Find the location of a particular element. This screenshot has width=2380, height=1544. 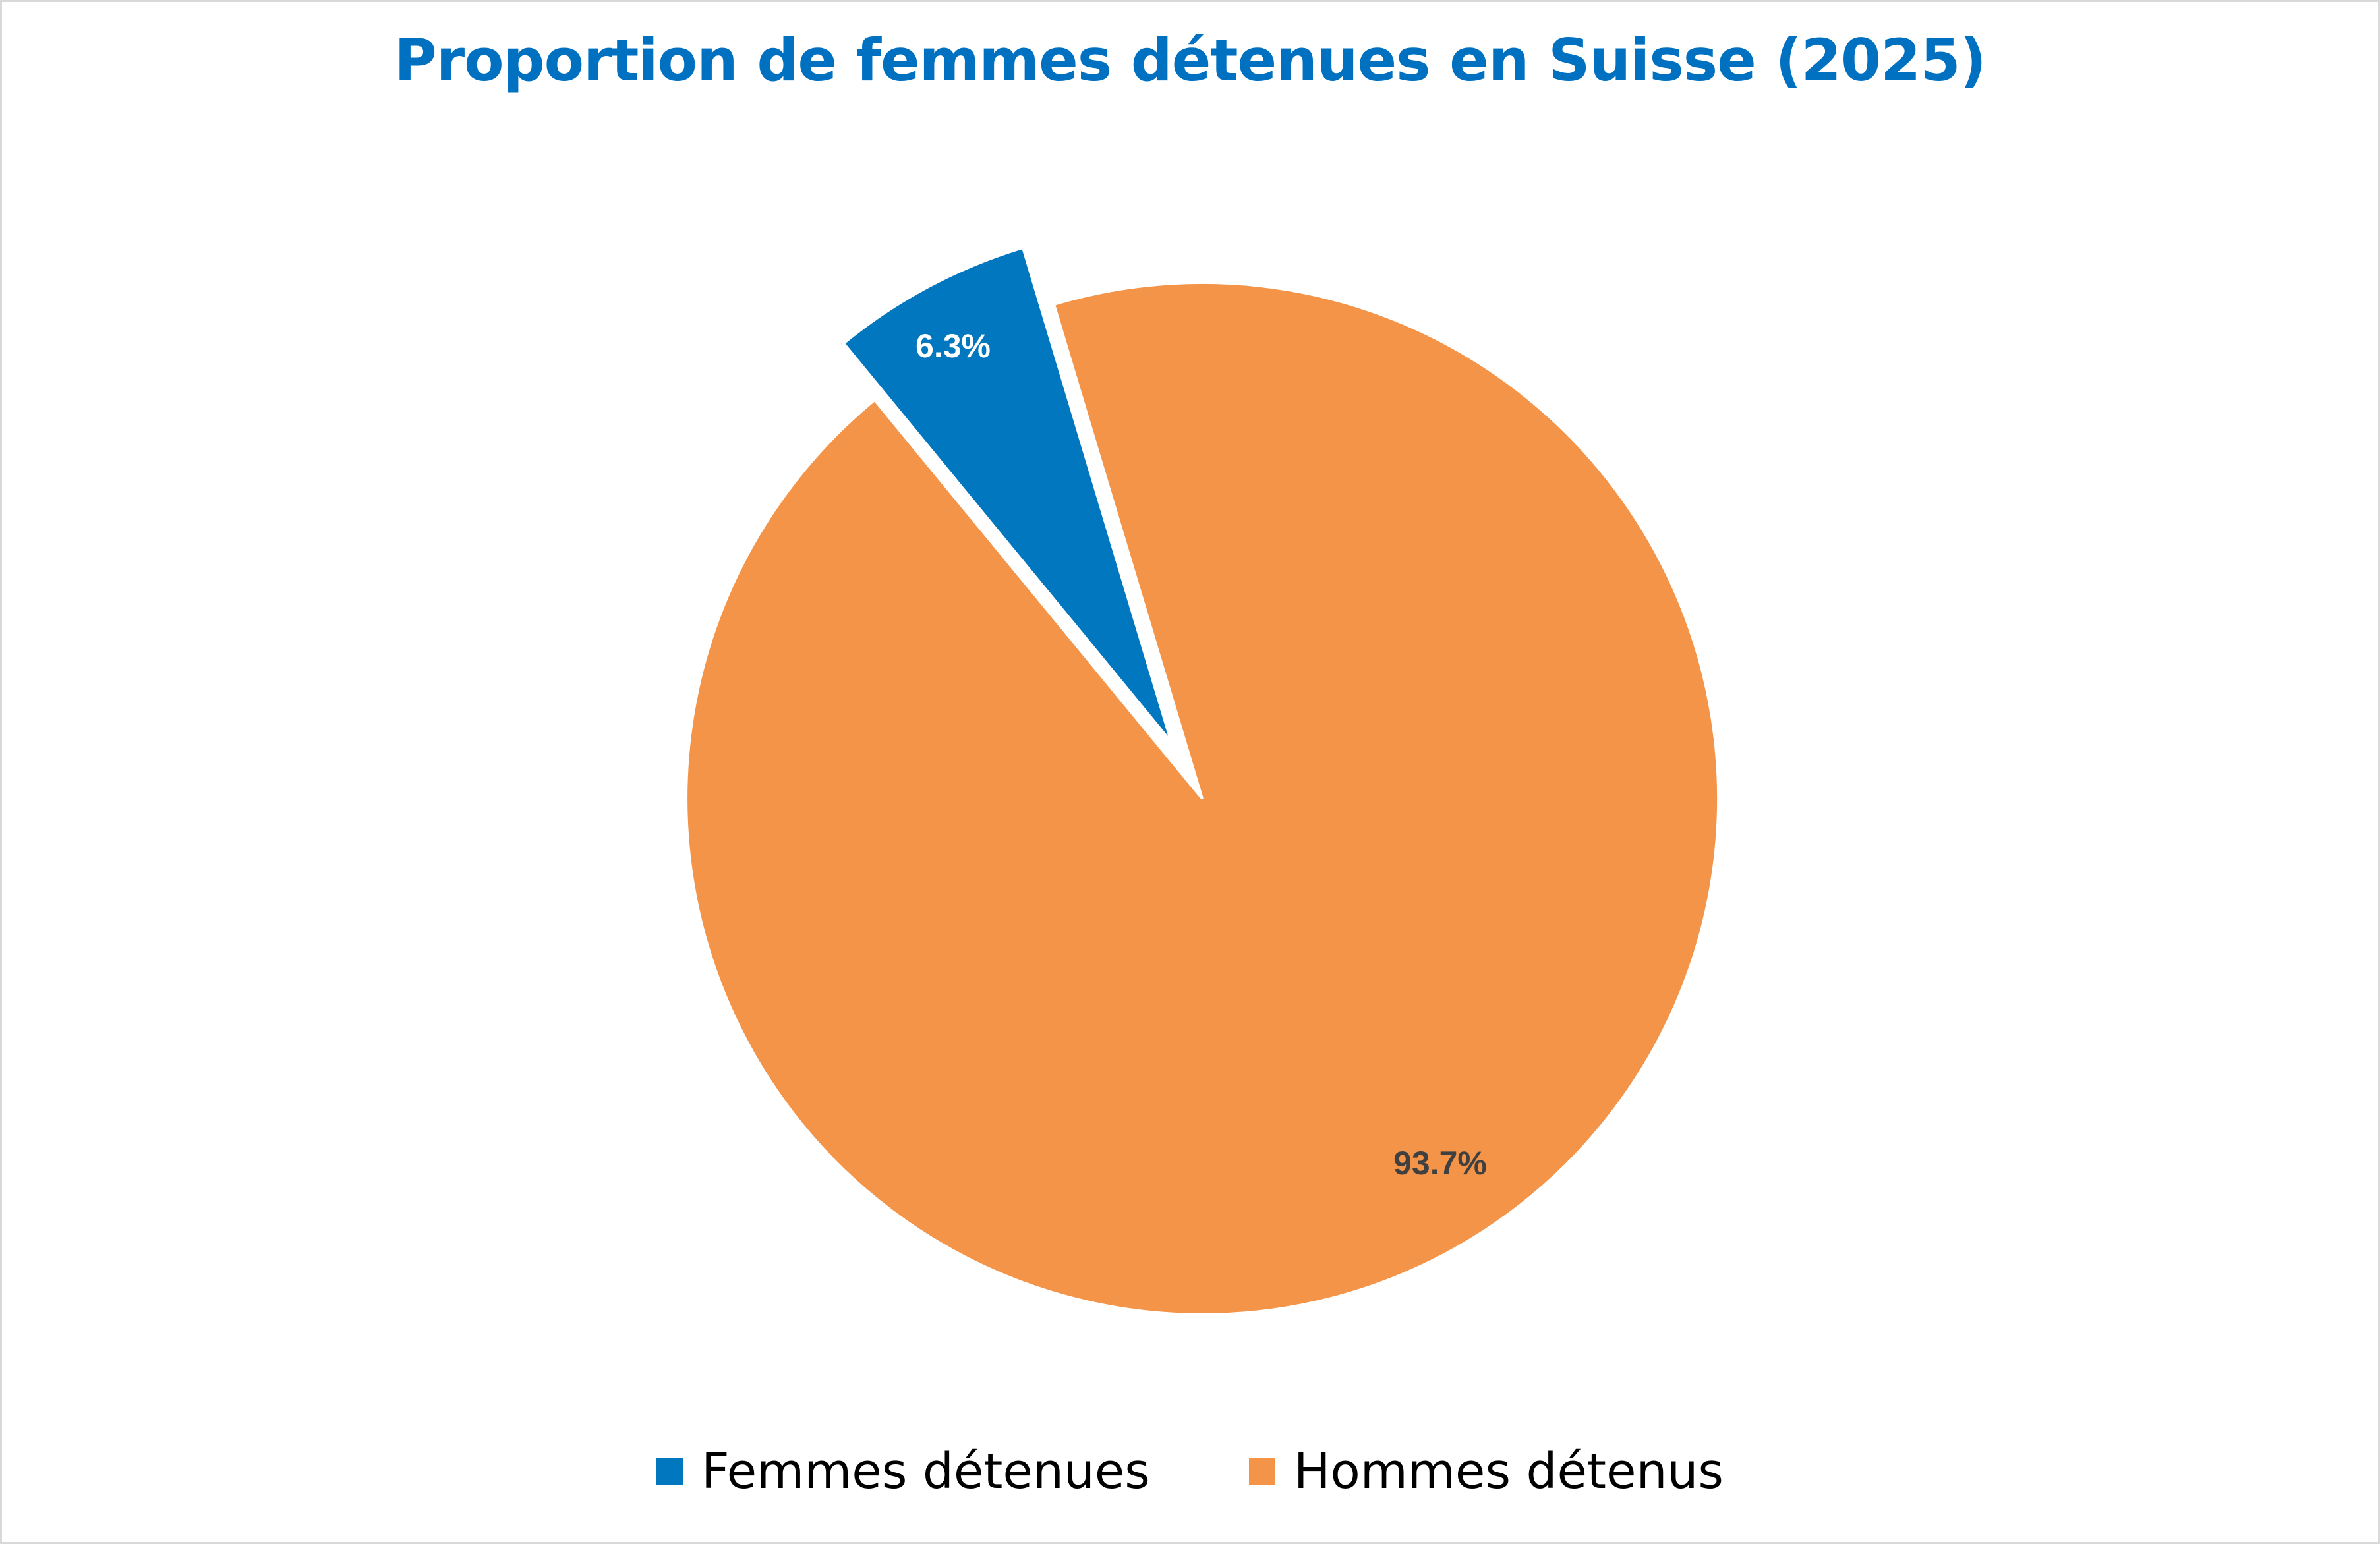

slice-femmes-detenues is located at coordinates (1007, 495).